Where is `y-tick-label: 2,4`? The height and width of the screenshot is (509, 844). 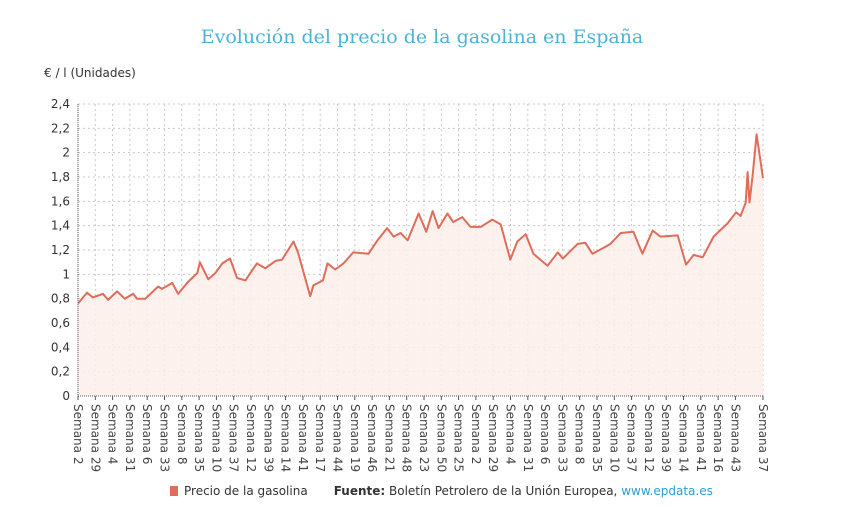
y-tick-label: 2,4 is located at coordinates (60, 104).